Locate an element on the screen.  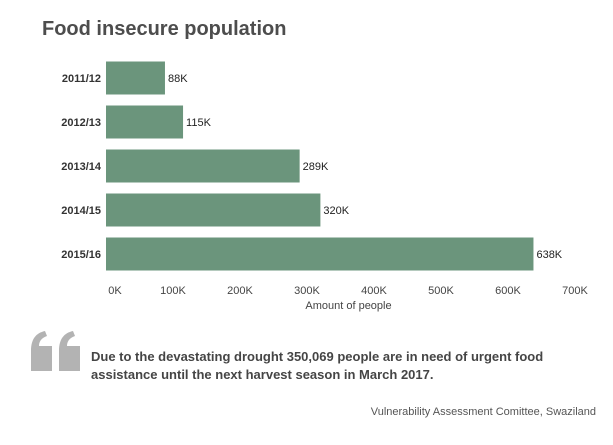
category-label: 2011/12 is located at coordinates (81, 79).